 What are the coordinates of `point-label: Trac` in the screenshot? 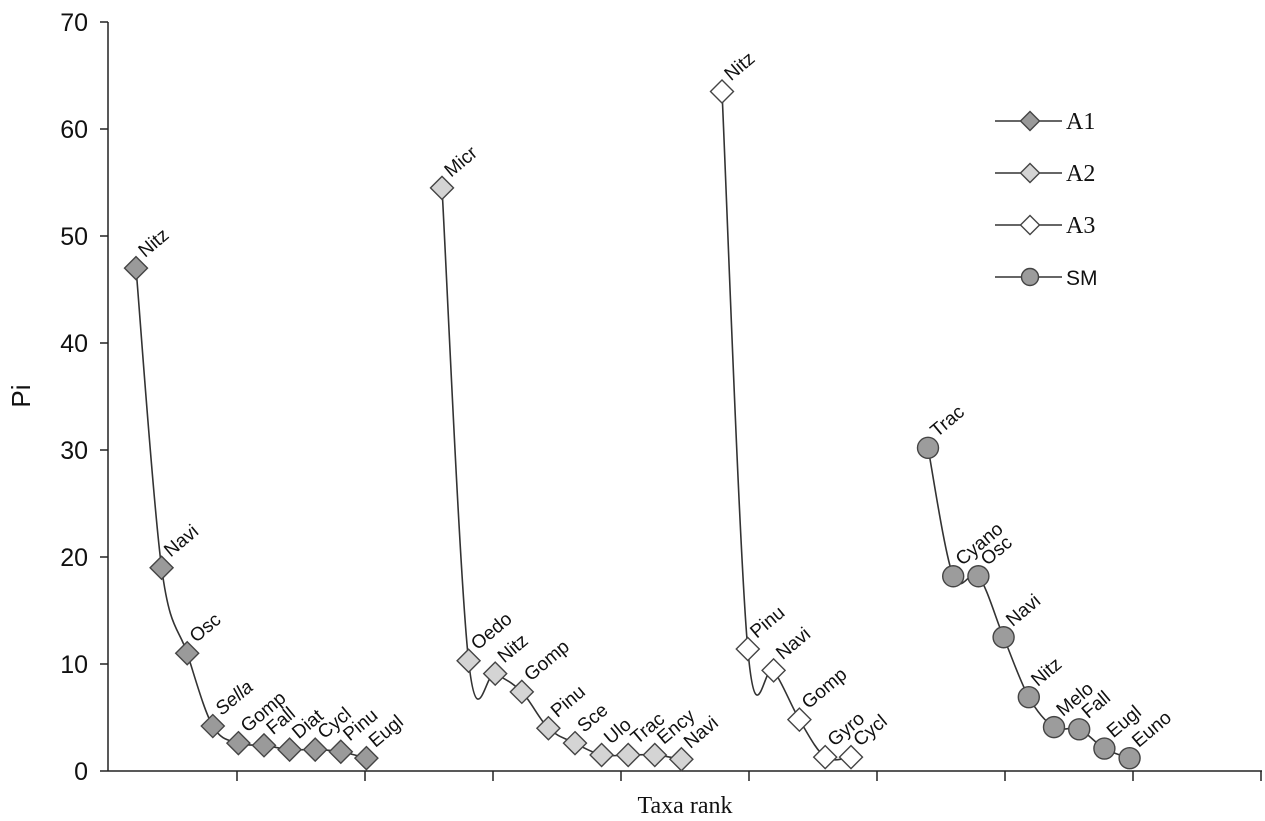 It's located at (948, 422).